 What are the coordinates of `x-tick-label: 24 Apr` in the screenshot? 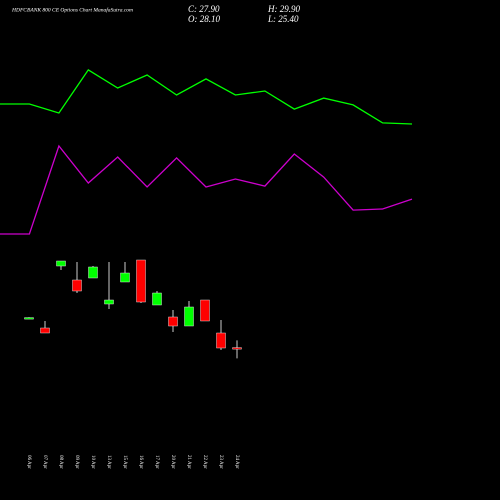 It's located at (236, 462).